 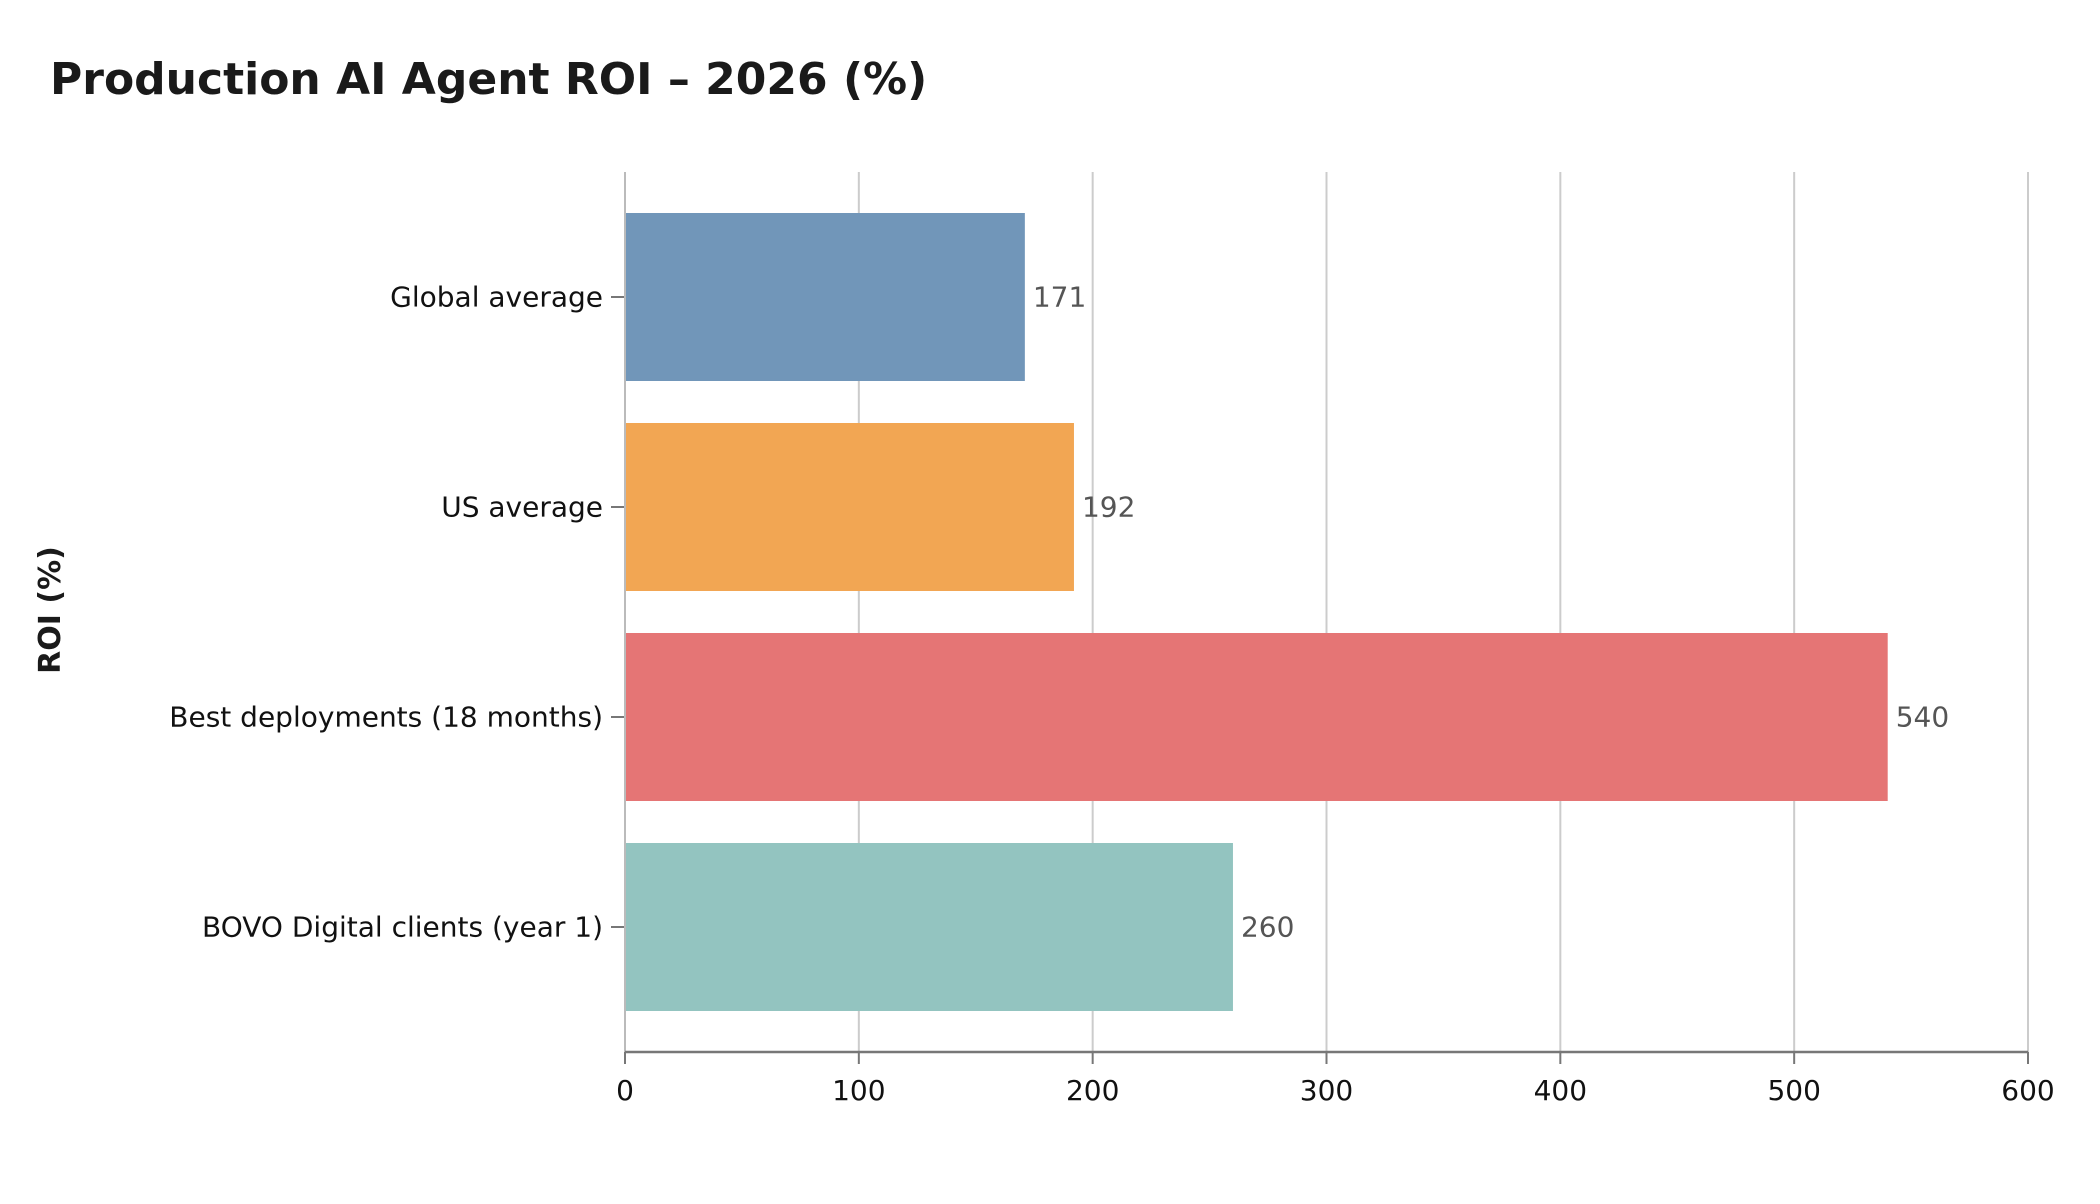 What do you see at coordinates (1059, 297) in the screenshot?
I see `data-label-1: 171` at bounding box center [1059, 297].